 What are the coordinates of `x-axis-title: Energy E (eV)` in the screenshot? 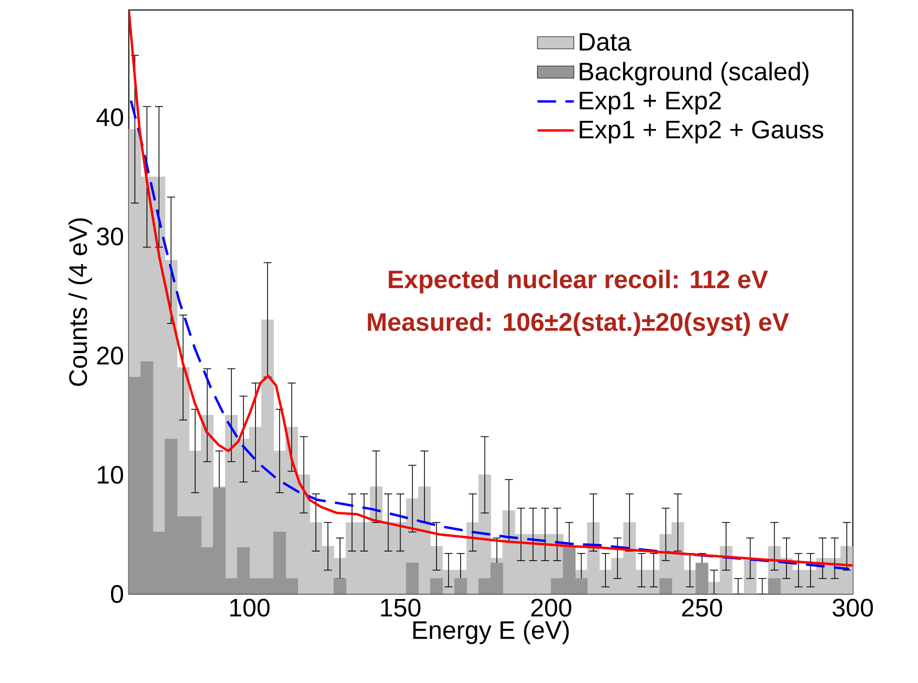 It's located at (491, 632).